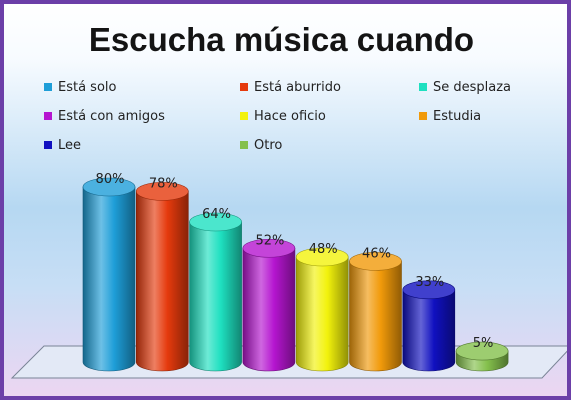 The width and height of the screenshot is (571, 400). I want to click on legend-item-hace-oficio: Hace oficio, so click(283, 117).